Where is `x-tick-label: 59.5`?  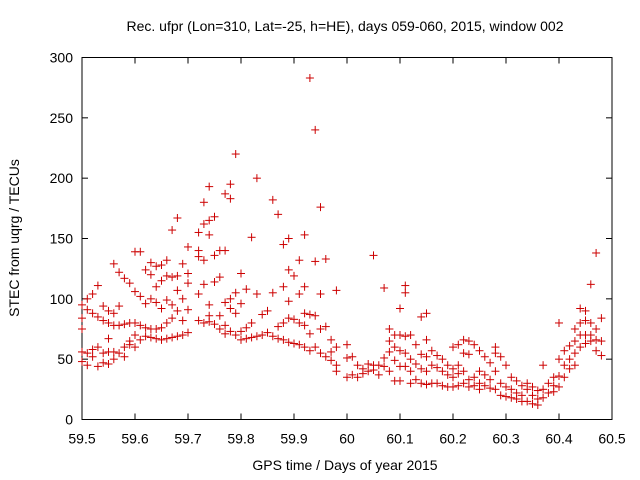
x-tick-label: 59.5 is located at coordinates (81, 439).